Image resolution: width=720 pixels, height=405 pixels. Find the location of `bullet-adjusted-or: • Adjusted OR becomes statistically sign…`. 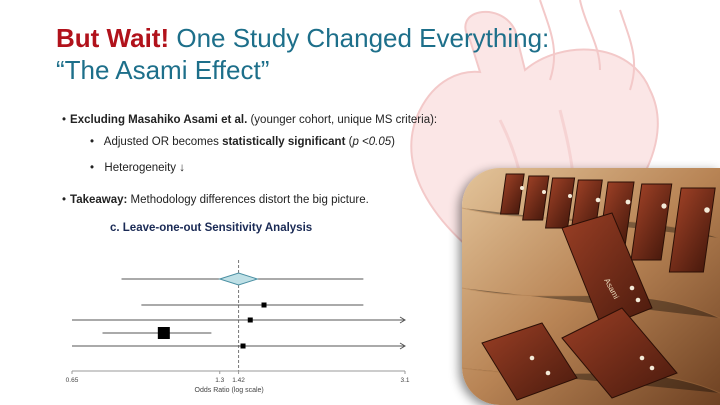

bullet-adjusted-or: • Adjusted OR becomes statistically sign… is located at coordinates (242, 142).